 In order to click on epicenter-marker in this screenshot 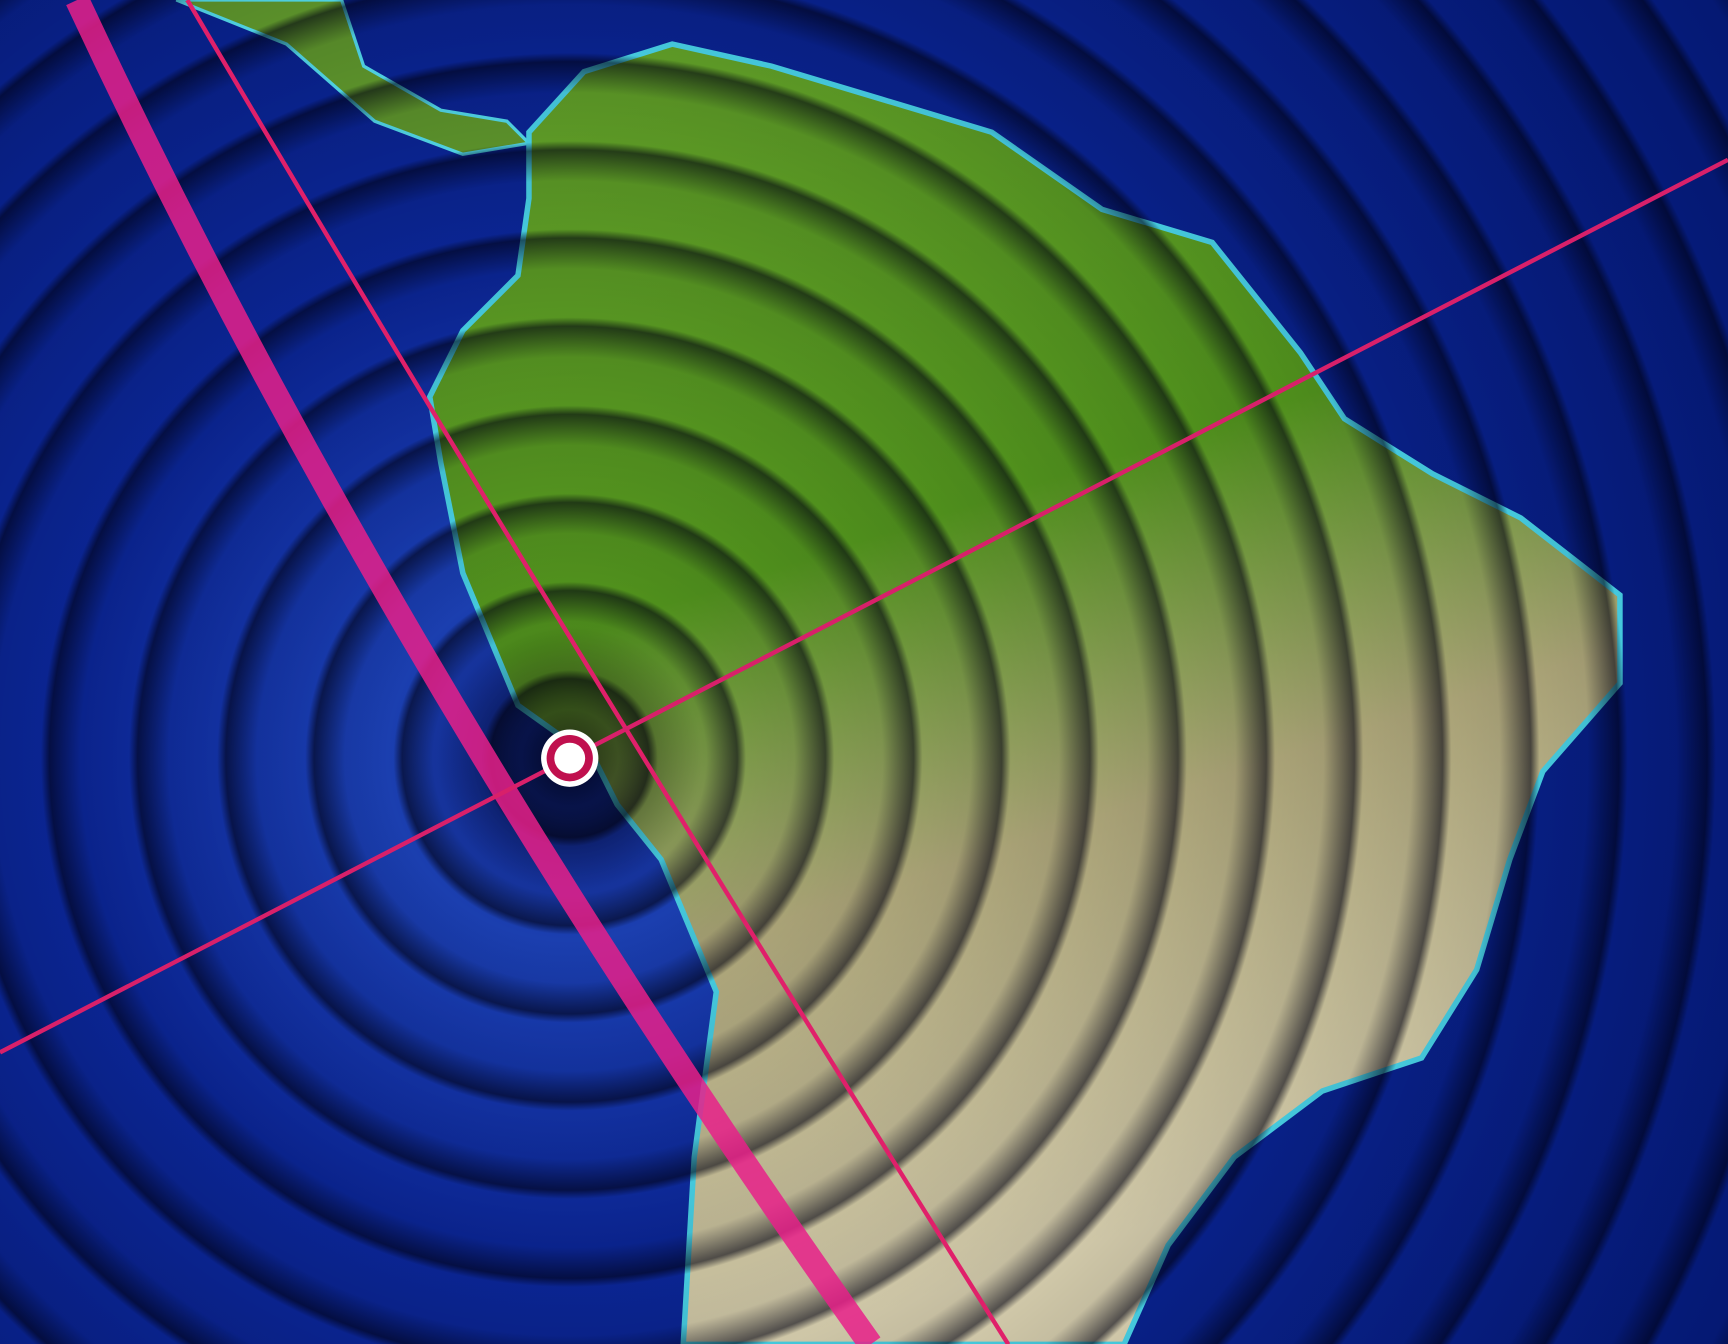, I will do `click(570, 758)`.